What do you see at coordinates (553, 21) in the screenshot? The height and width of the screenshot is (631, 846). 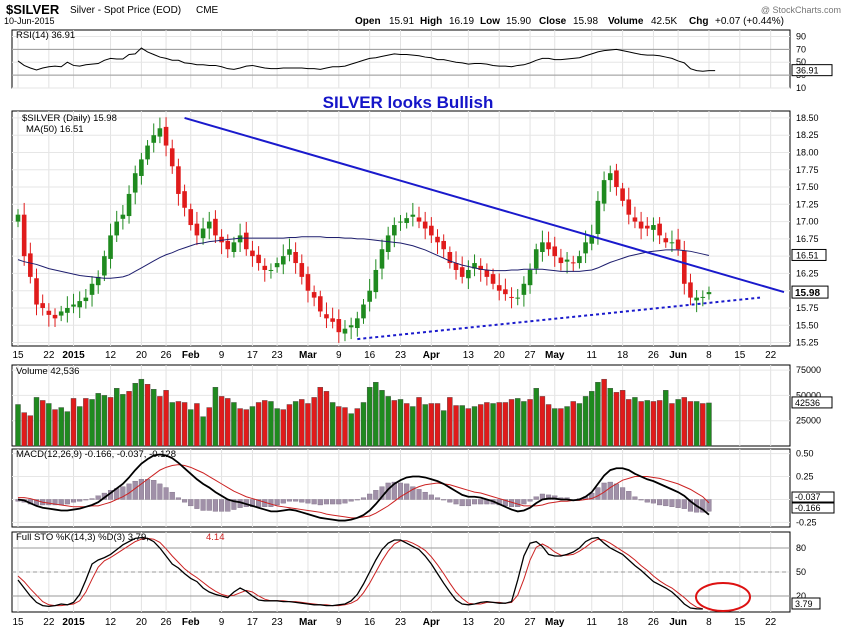 I see `close-label: Close` at bounding box center [553, 21].